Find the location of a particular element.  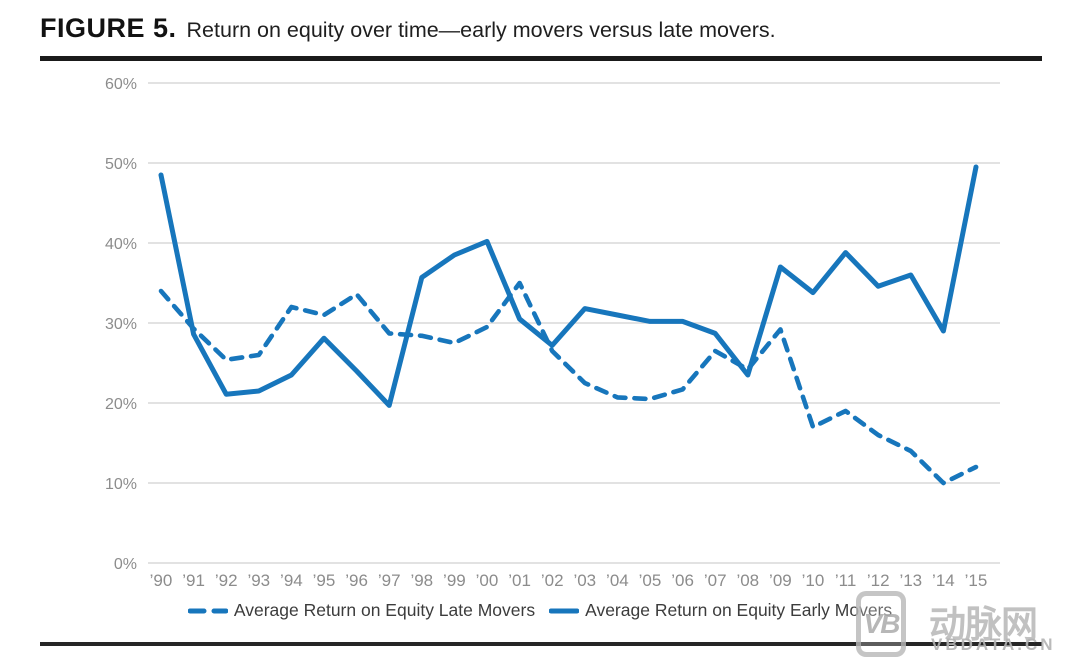

title-divider-rule is located at coordinates (541, 58).